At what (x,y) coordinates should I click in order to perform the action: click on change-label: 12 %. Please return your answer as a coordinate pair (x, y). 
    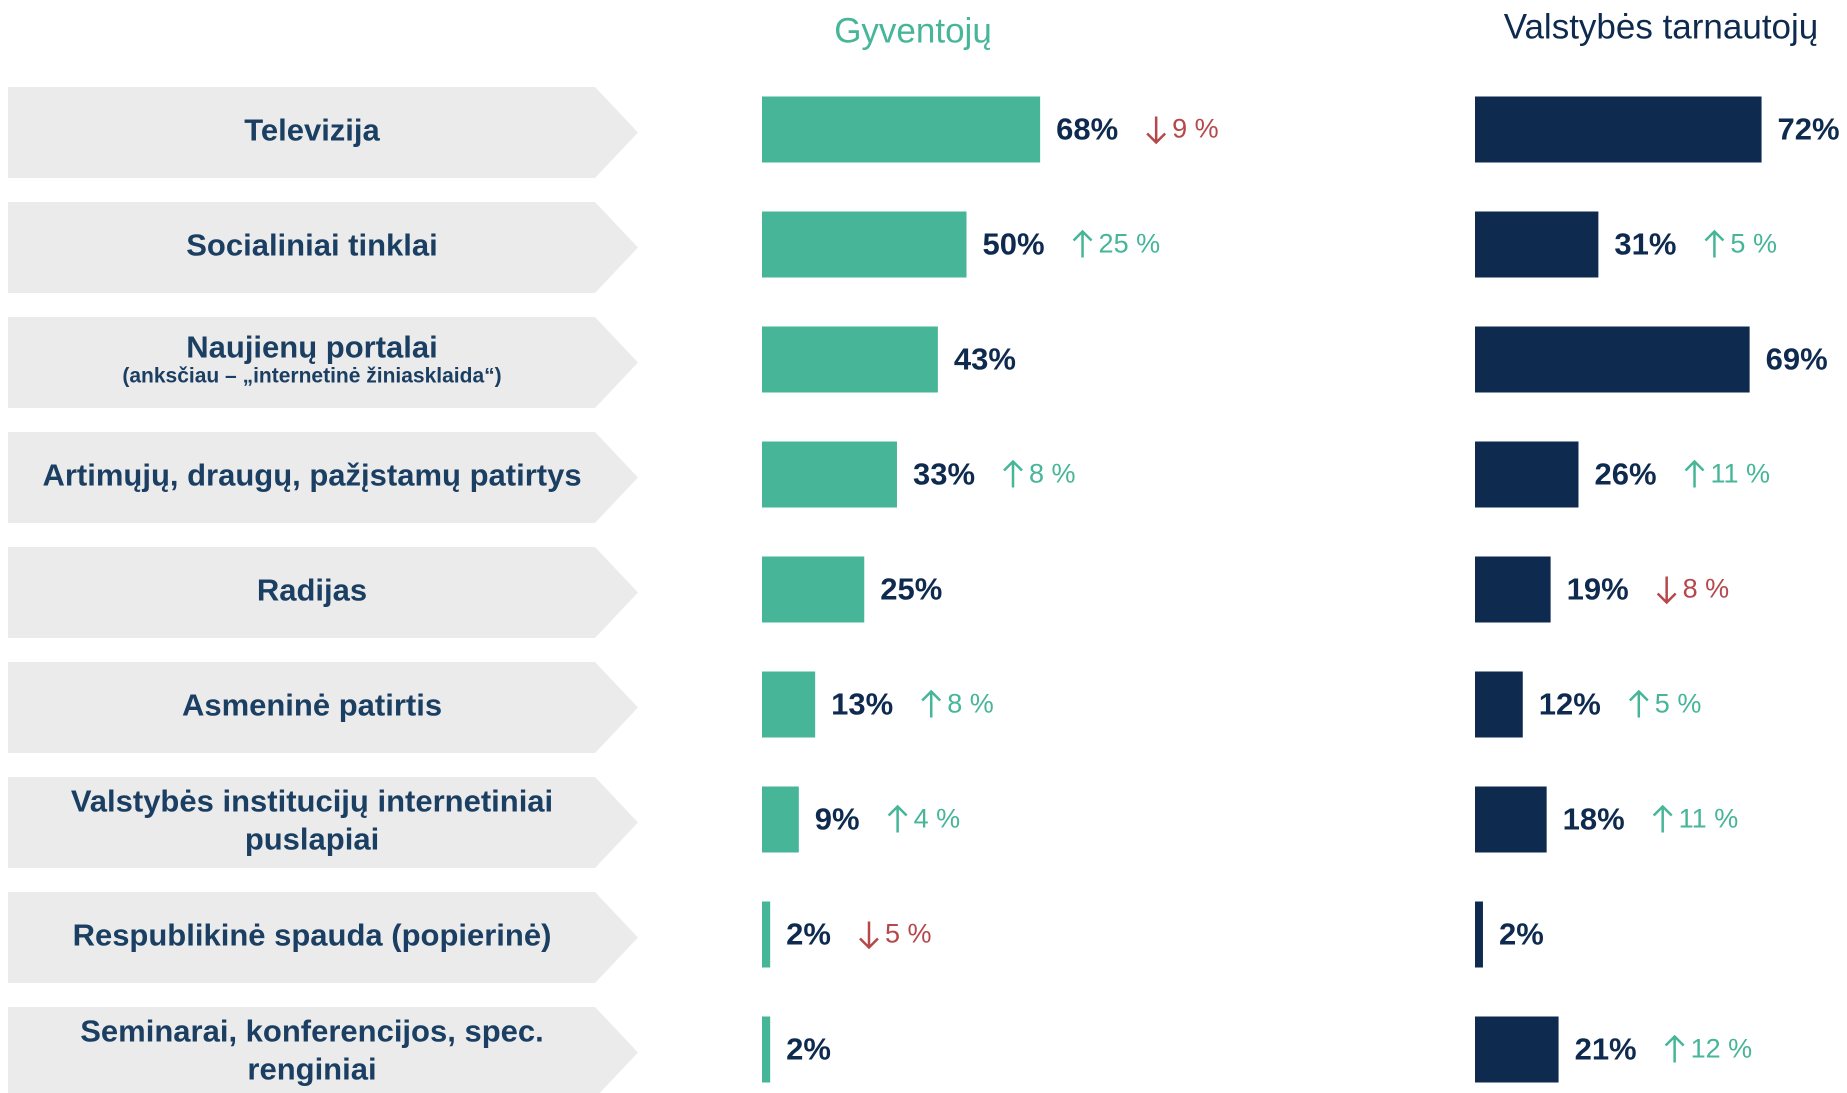
    Looking at the image, I should click on (1722, 1049).